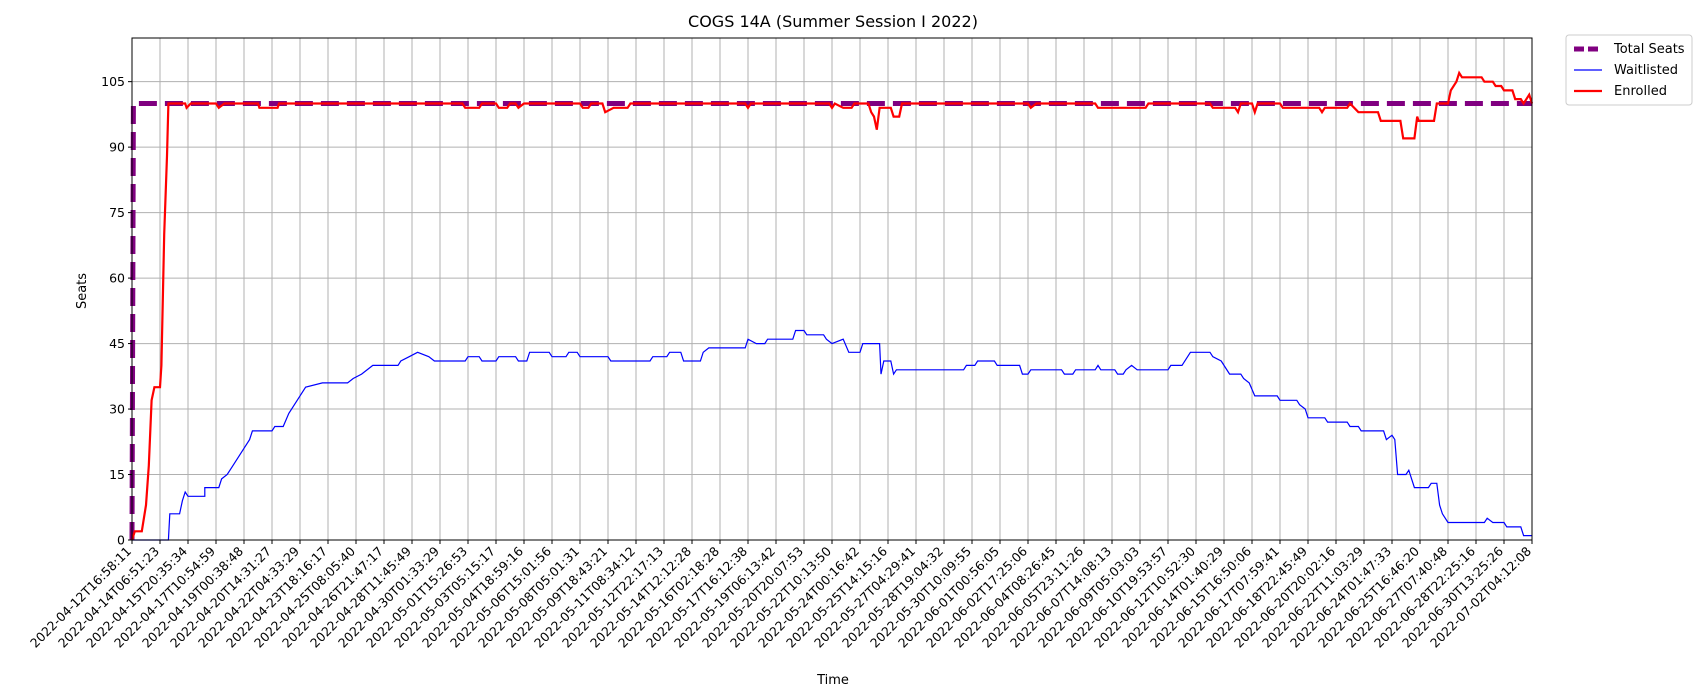 The width and height of the screenshot is (1700, 700). I want to click on x-axis-title: Time, so click(832, 680).